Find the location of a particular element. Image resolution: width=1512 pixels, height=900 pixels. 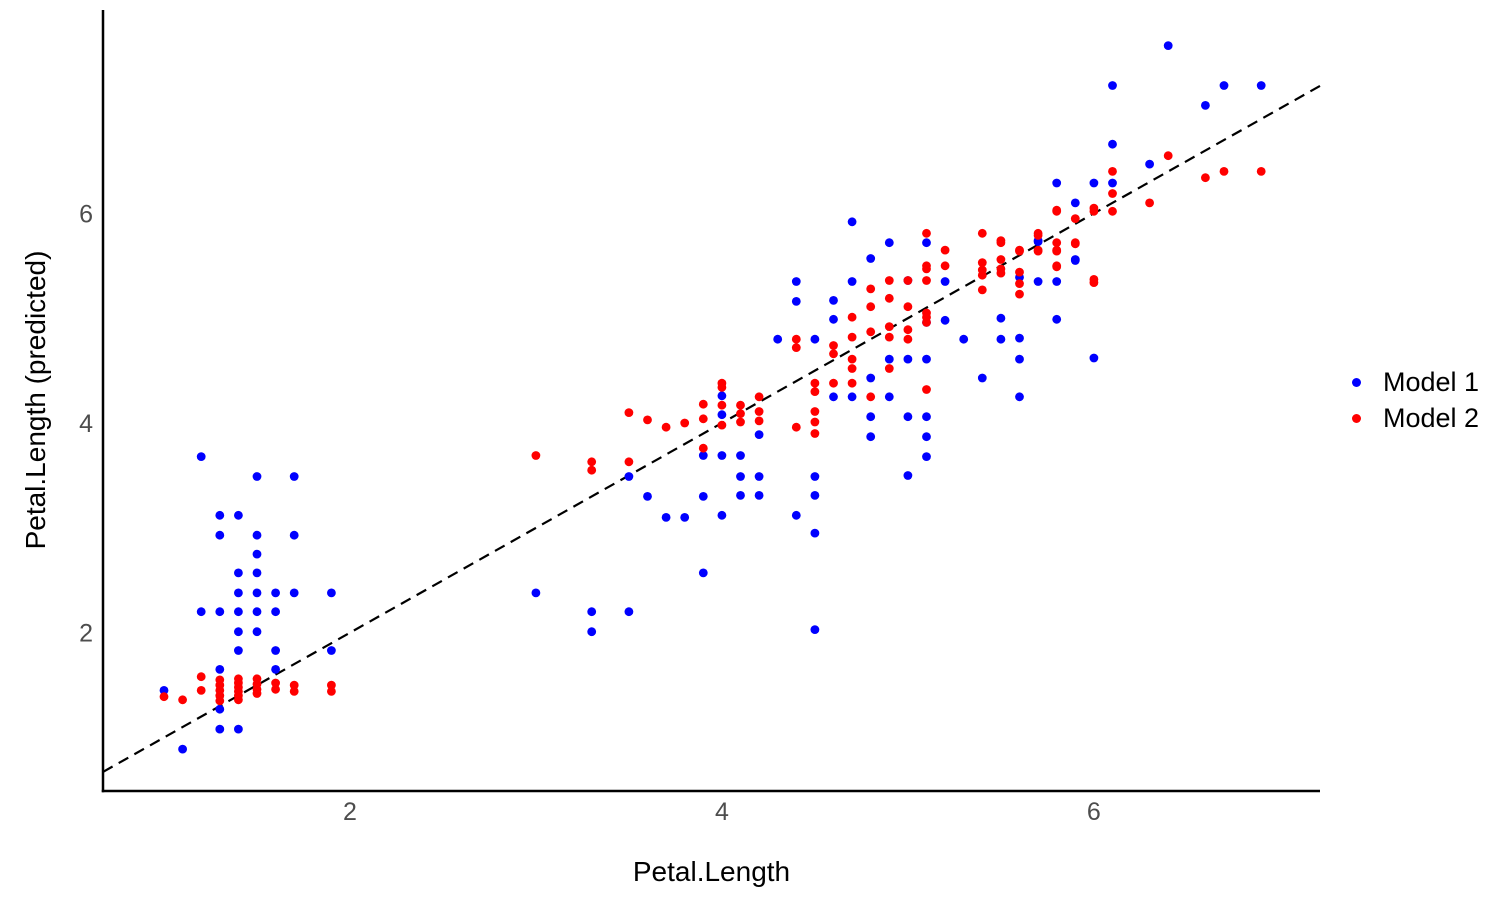

legend-point-icon is located at coordinates (1356, 382).